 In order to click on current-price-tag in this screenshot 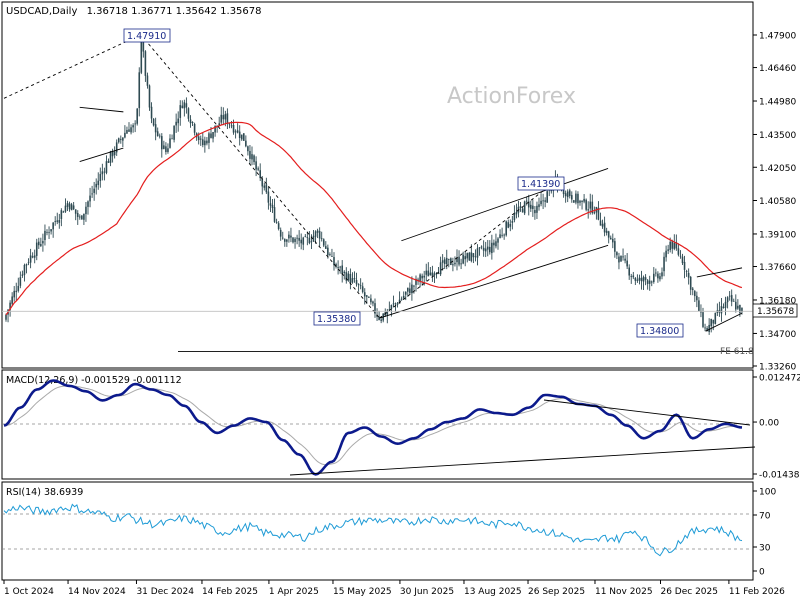, I will do `click(775, 310)`.